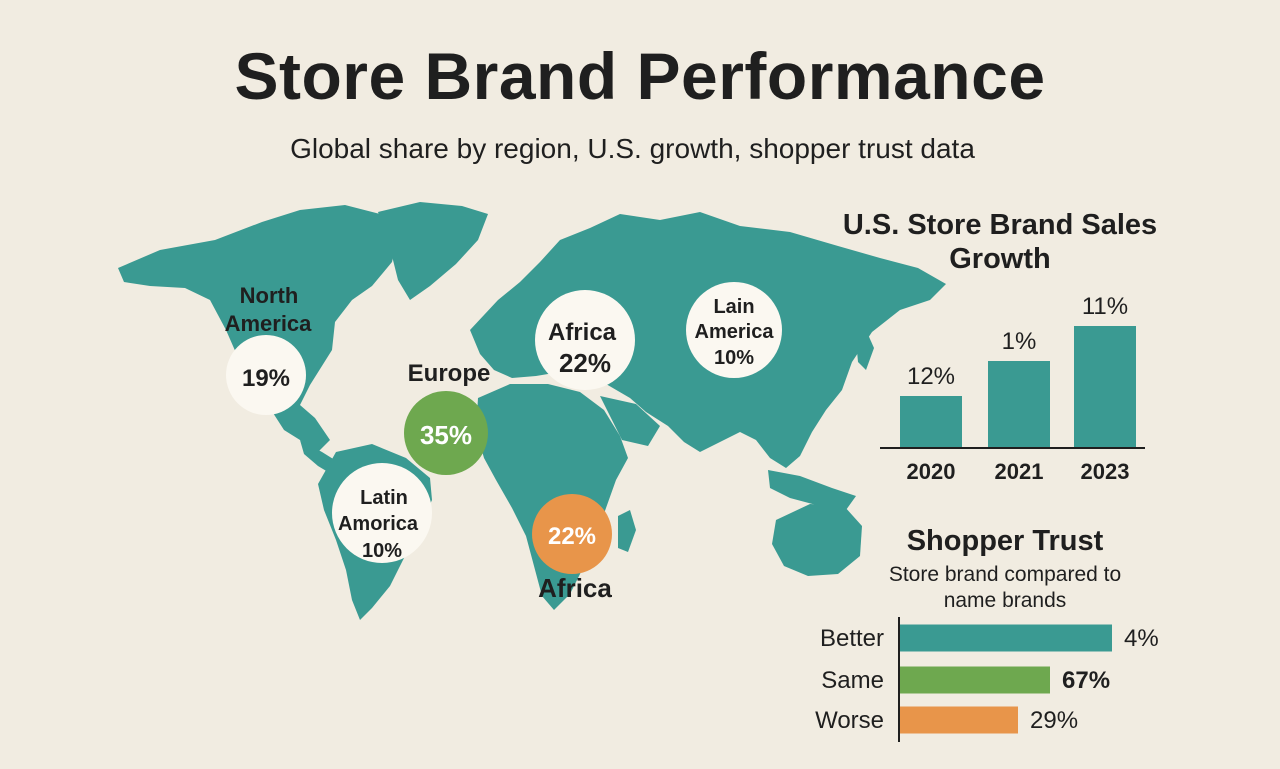 The image size is (1280, 769). What do you see at coordinates (627, 531) in the screenshot?
I see `madagascar-landmass` at bounding box center [627, 531].